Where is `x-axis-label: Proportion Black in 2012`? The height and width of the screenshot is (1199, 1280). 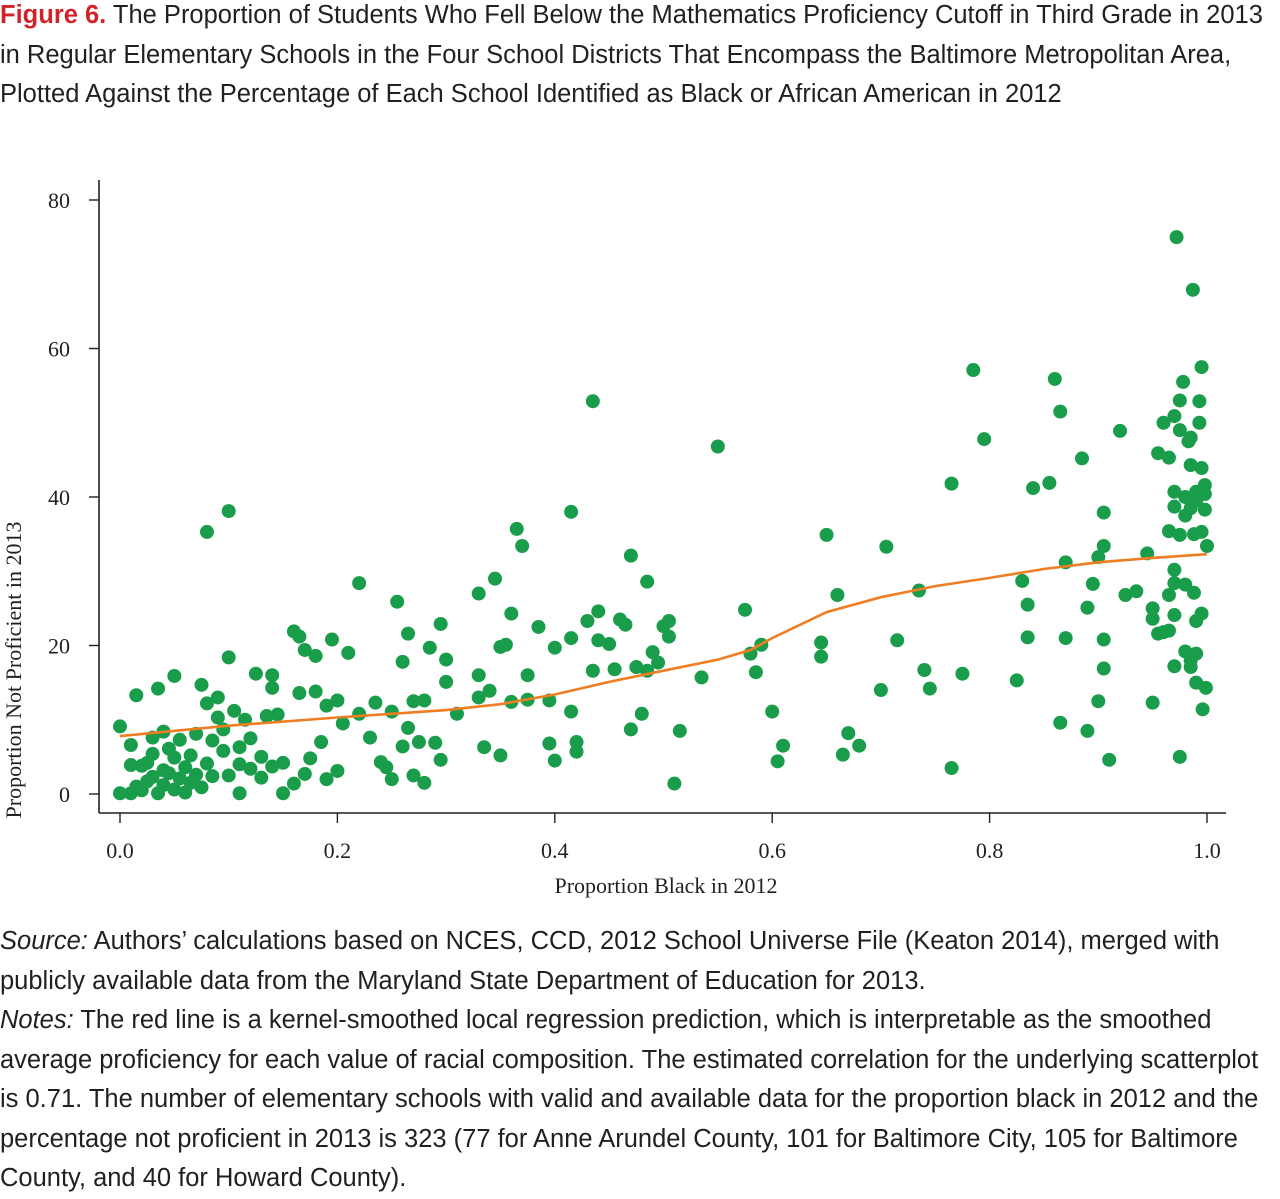
x-axis-label: Proportion Black in 2012 is located at coordinates (665, 885).